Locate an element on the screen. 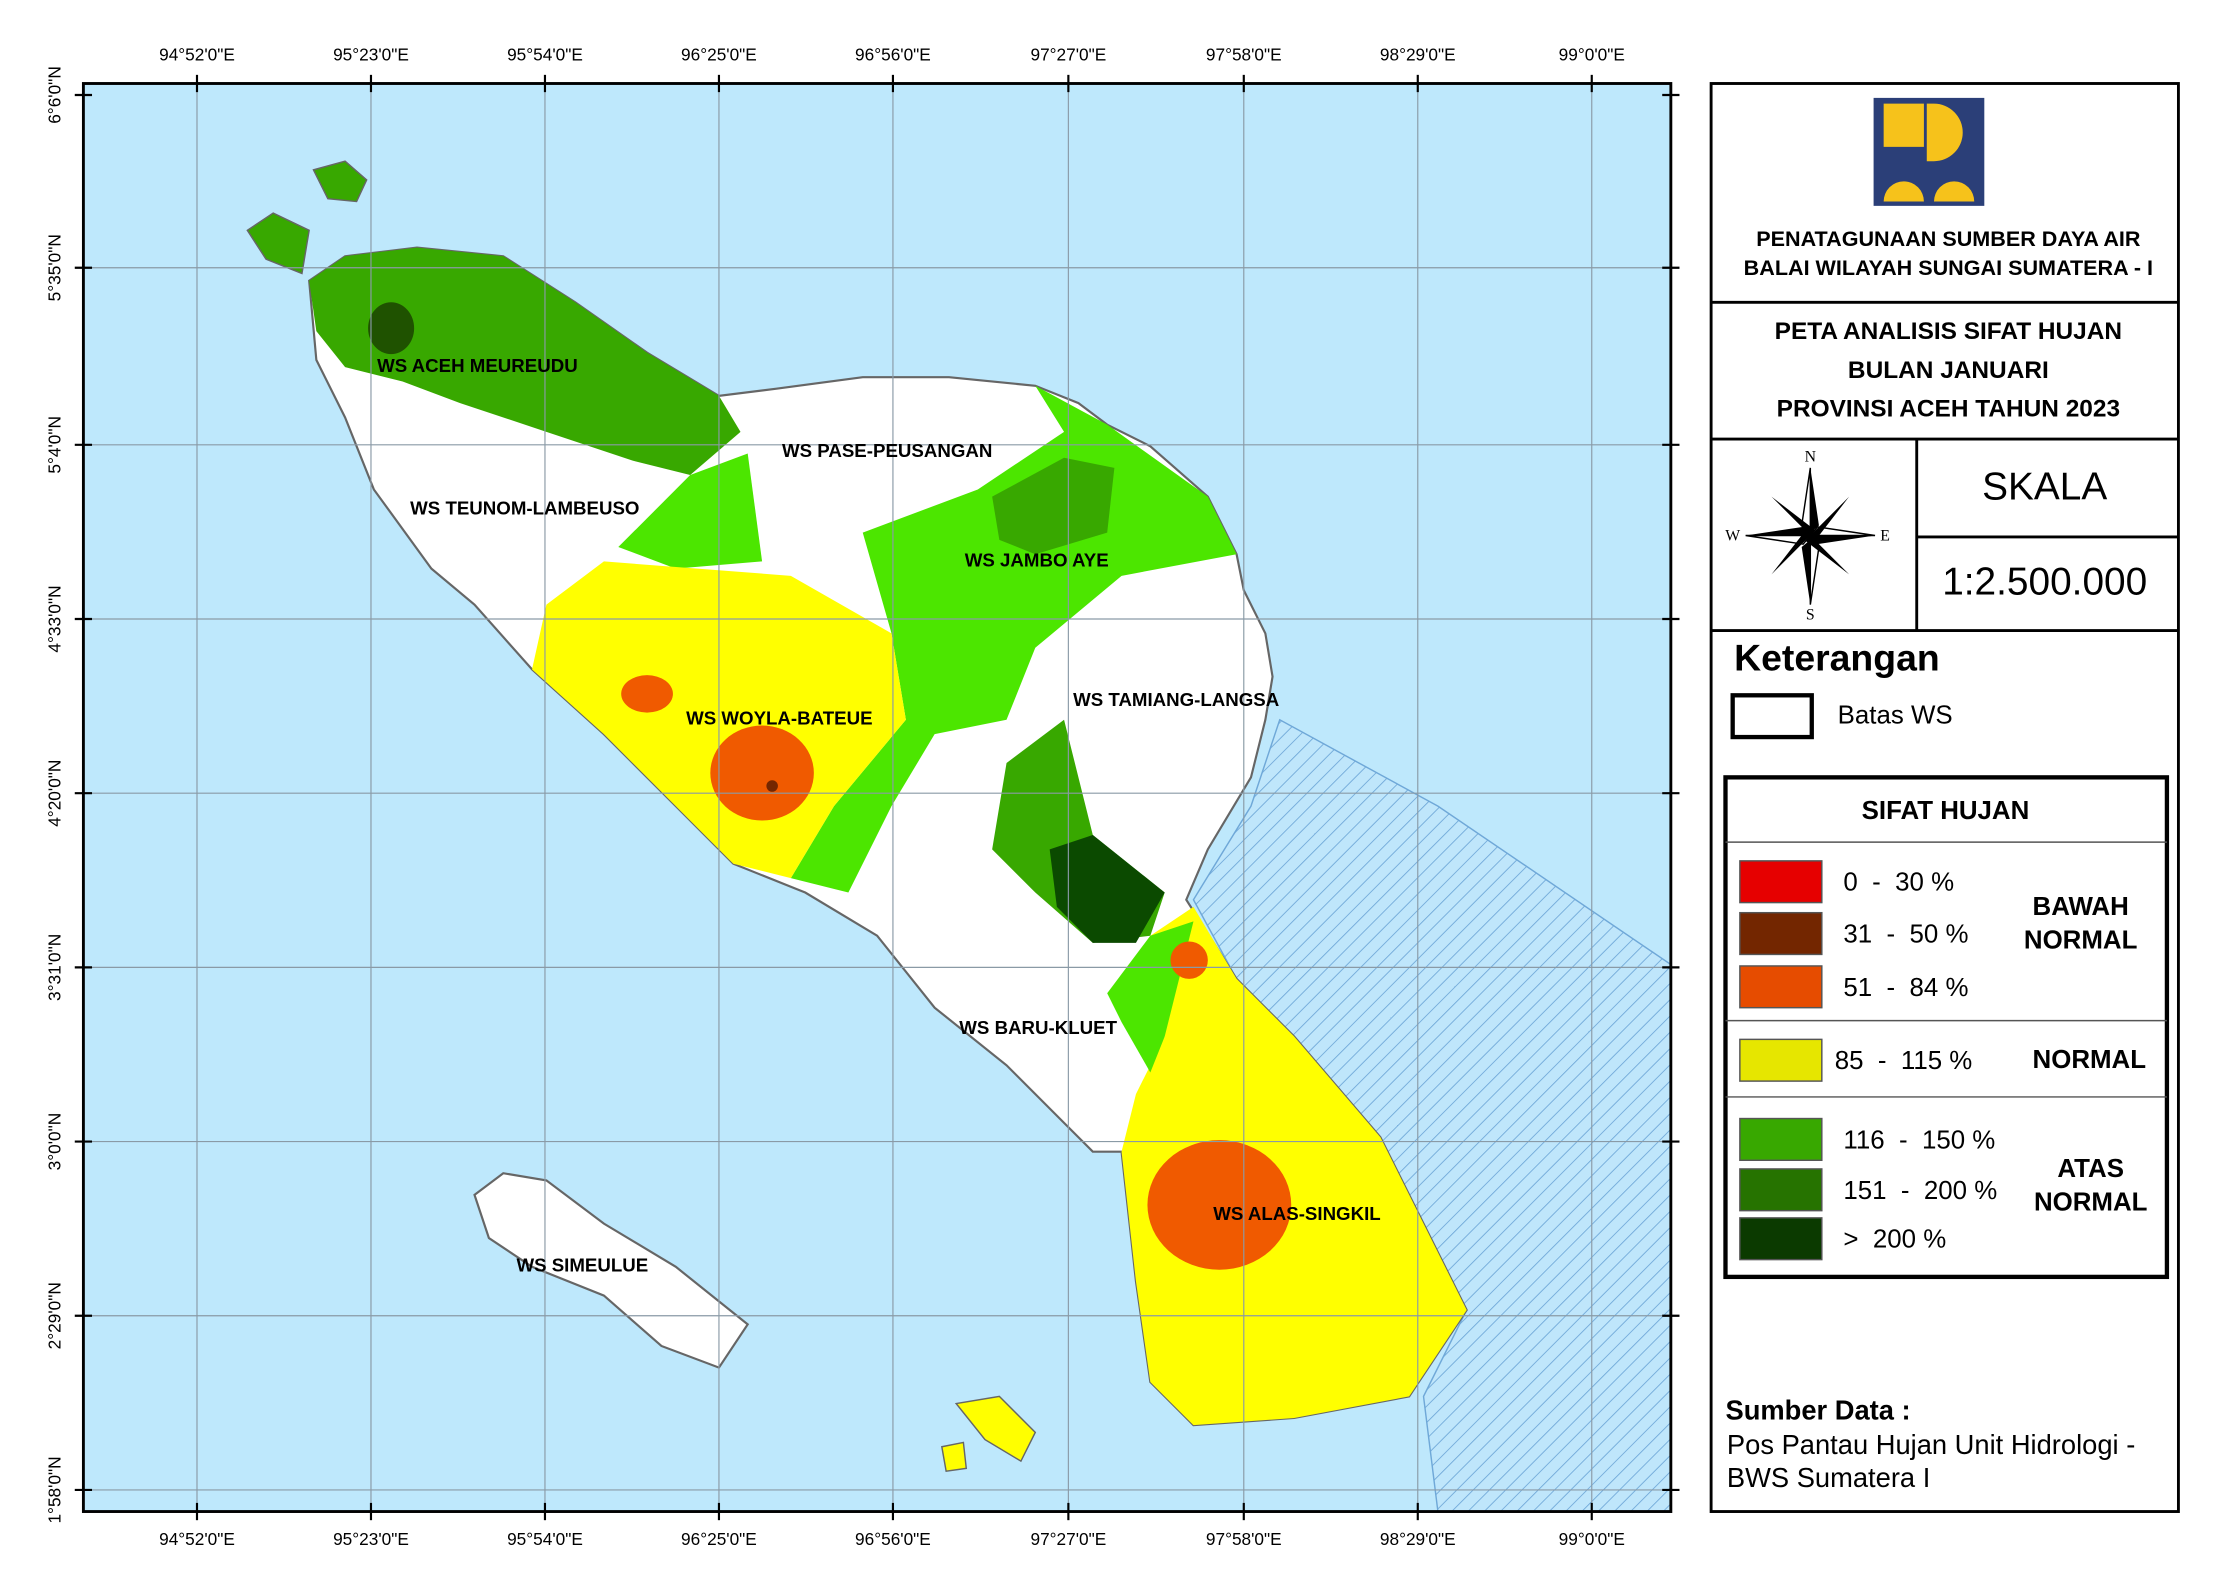  lat-label: 2°29'0"N is located at coordinates (55, 1315).